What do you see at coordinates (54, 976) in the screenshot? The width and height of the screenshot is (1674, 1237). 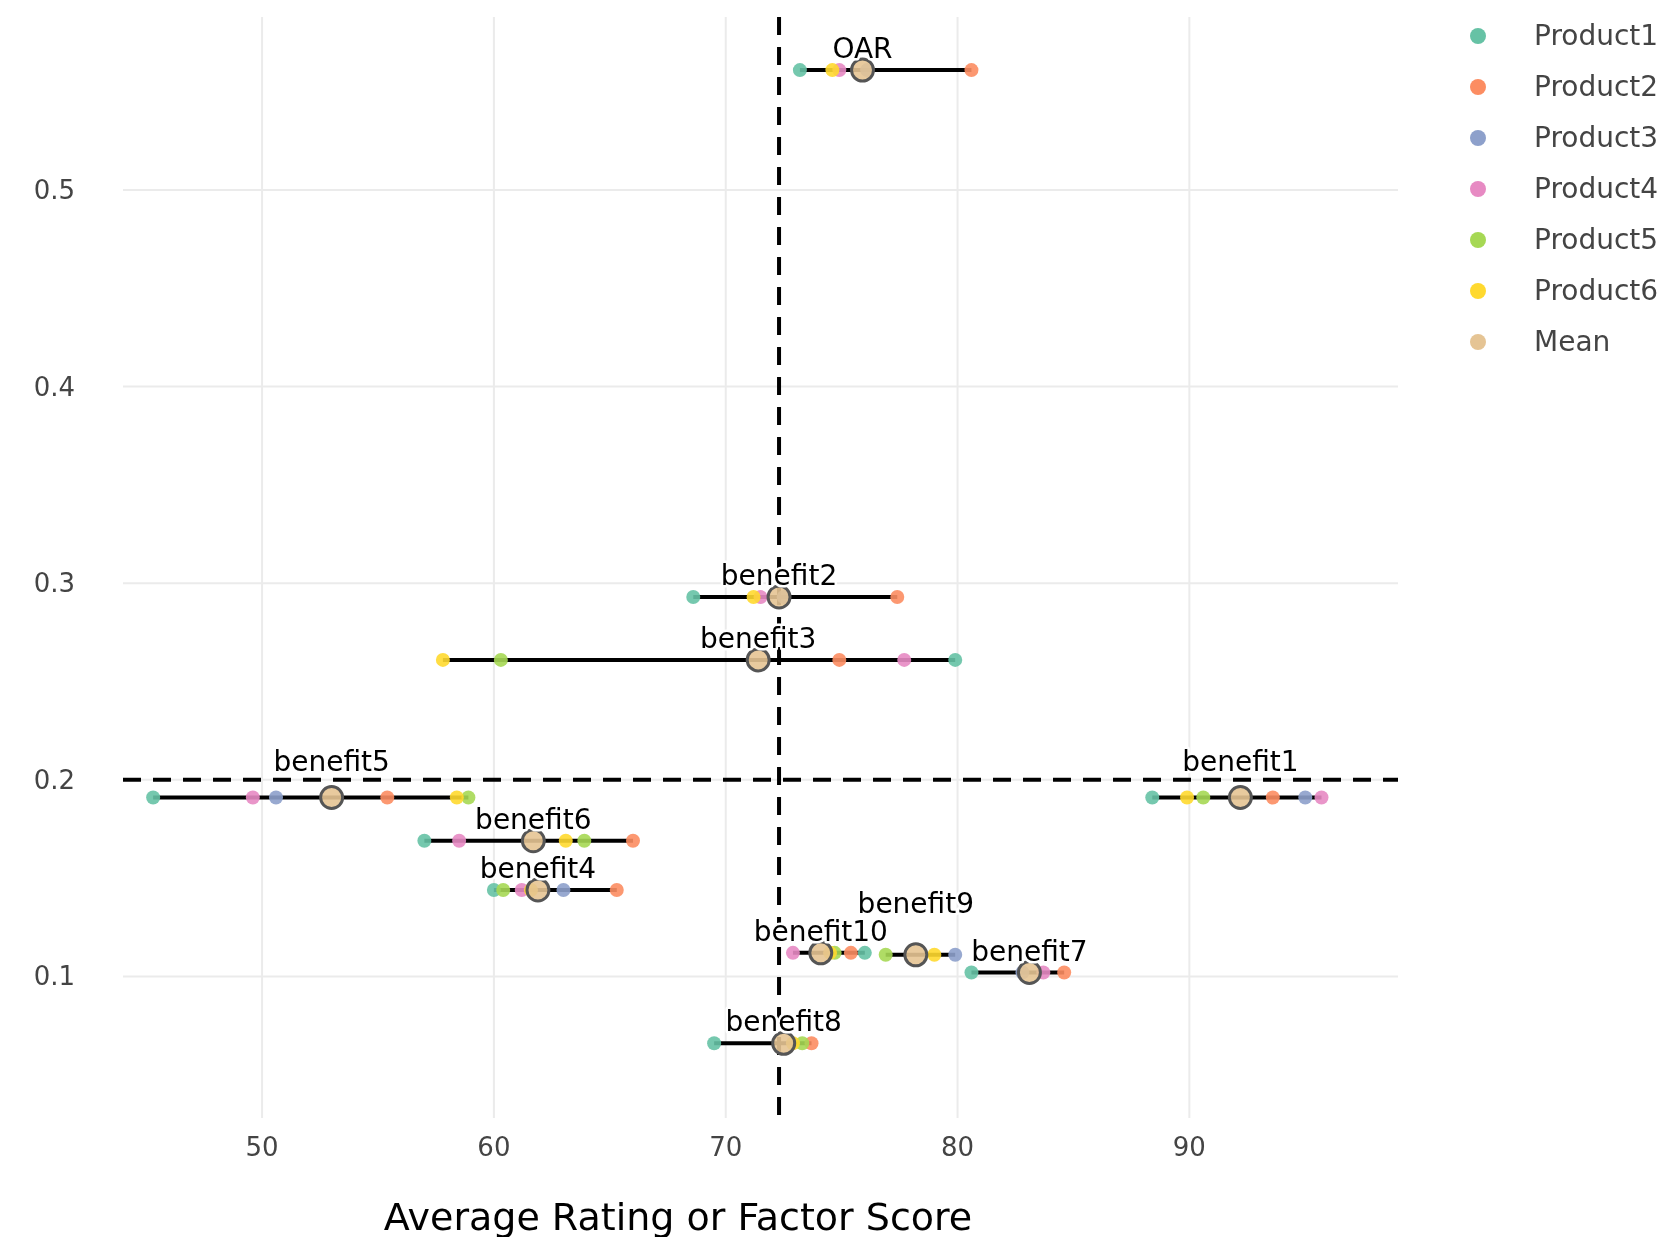 I see `y-tick-label: 0.1` at bounding box center [54, 976].